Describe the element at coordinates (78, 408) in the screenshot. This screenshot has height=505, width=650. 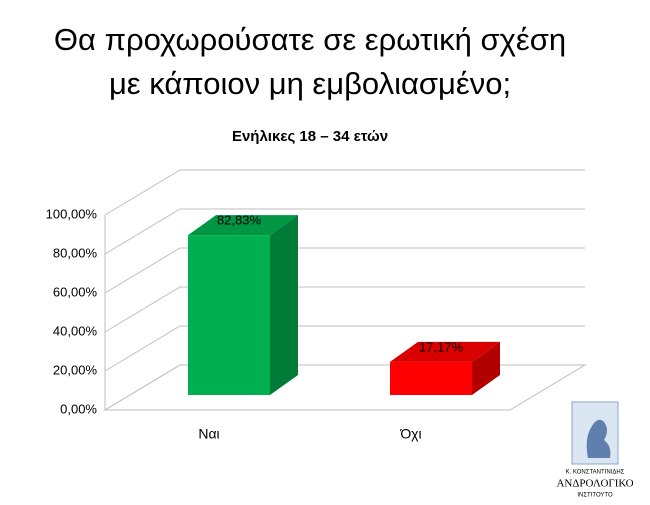
I see `y-tick-label: 0,00%` at that location.